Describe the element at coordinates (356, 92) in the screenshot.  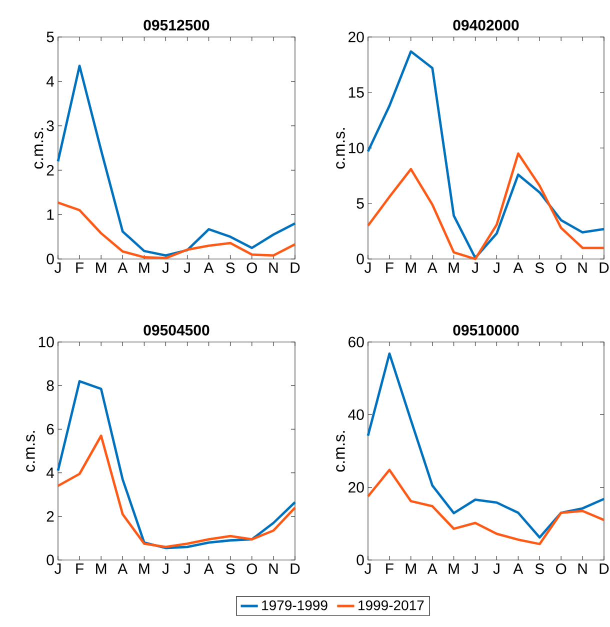
I see `y-tick-label: 15` at that location.